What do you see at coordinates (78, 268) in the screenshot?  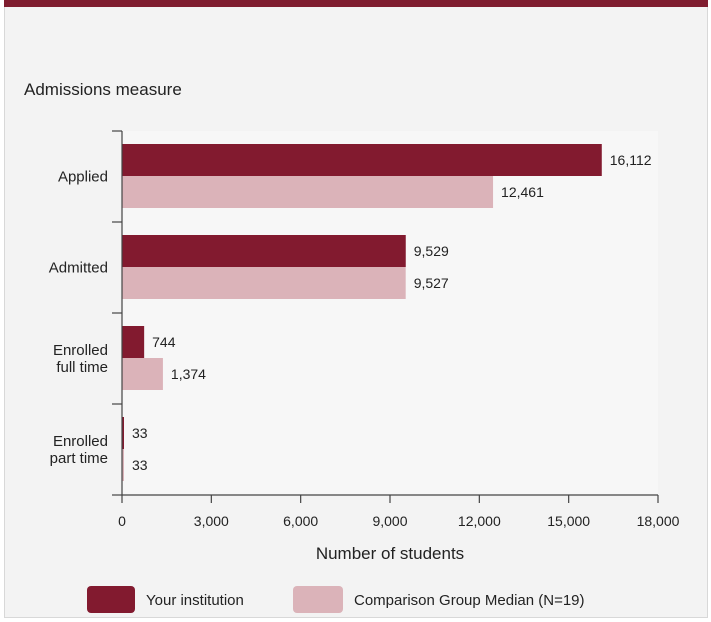 I see `category-label-1: Admitted` at bounding box center [78, 268].